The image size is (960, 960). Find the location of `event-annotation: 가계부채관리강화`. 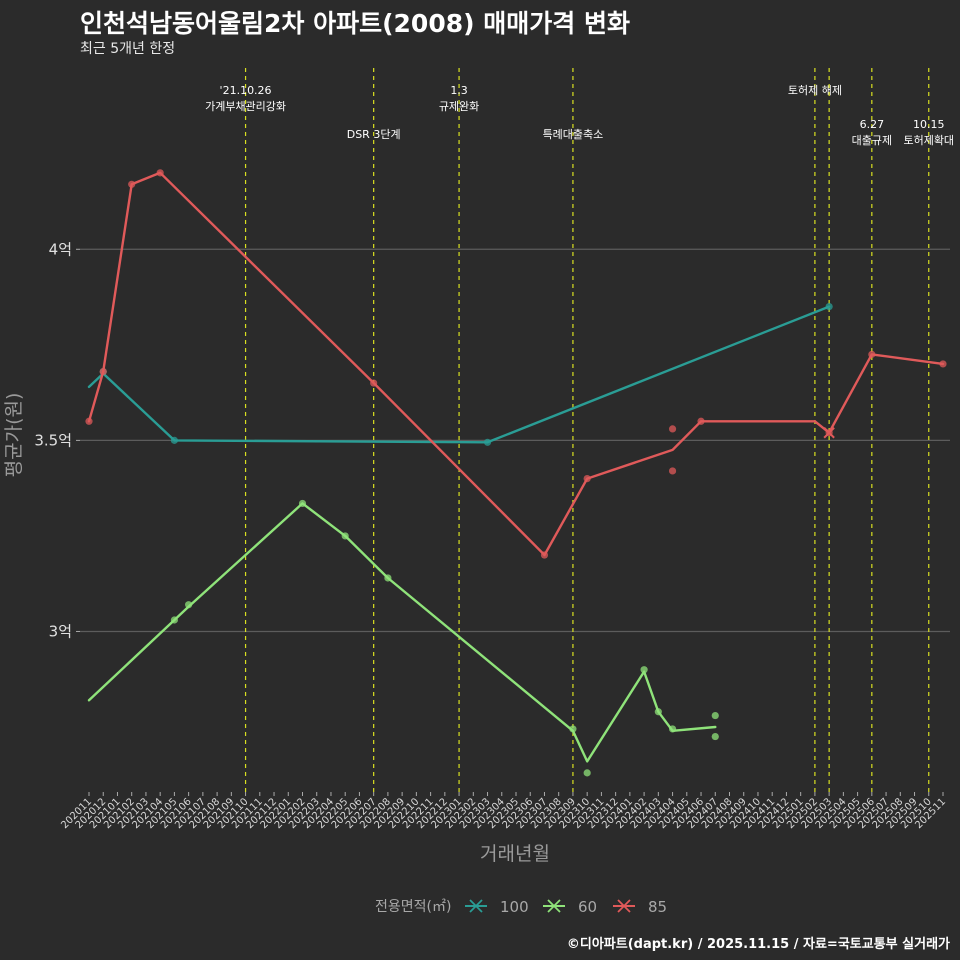

event-annotation: 가계부채관리강화 is located at coordinates (245, 106).